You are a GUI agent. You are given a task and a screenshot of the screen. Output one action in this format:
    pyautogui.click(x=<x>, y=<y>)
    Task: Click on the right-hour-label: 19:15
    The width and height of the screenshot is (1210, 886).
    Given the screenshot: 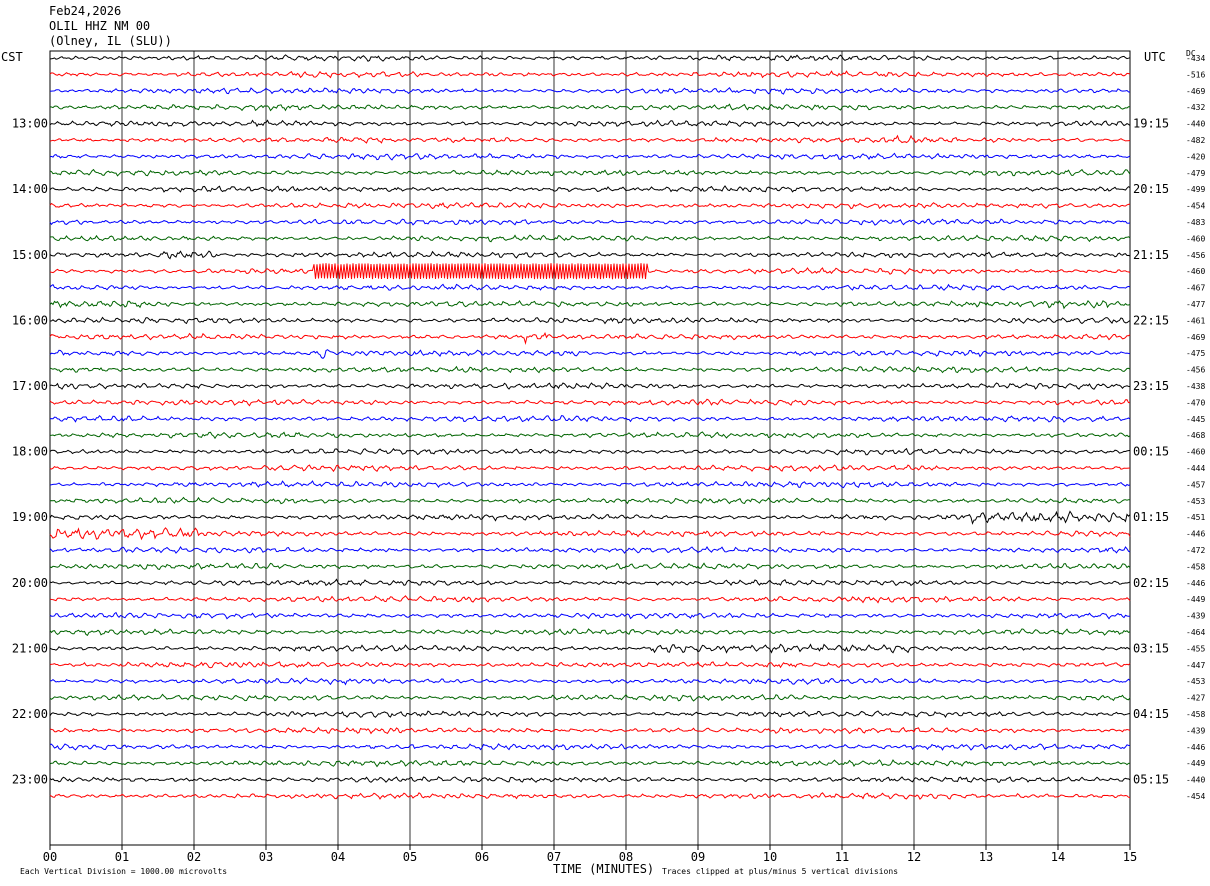 What is the action you would take?
    pyautogui.click(x=1151, y=124)
    